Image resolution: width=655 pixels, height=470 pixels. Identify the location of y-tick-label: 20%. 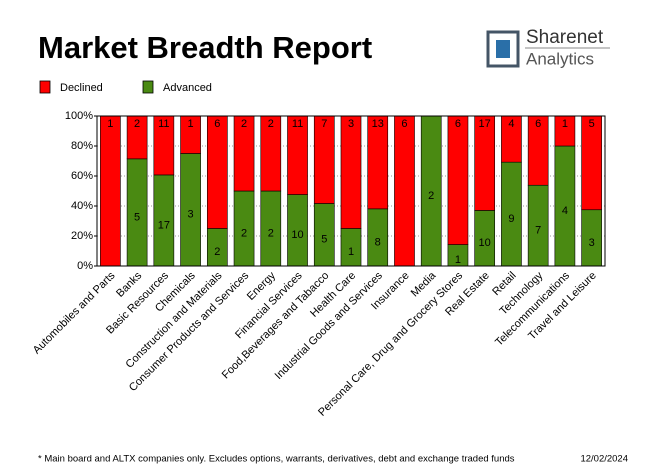
(82, 236).